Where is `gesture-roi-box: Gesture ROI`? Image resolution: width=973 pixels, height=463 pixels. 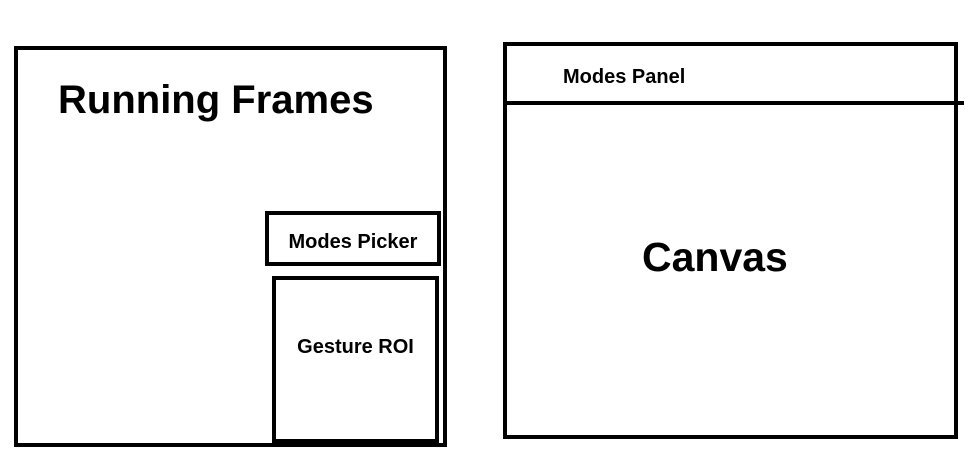 gesture-roi-box: Gesture ROI is located at coordinates (355, 359).